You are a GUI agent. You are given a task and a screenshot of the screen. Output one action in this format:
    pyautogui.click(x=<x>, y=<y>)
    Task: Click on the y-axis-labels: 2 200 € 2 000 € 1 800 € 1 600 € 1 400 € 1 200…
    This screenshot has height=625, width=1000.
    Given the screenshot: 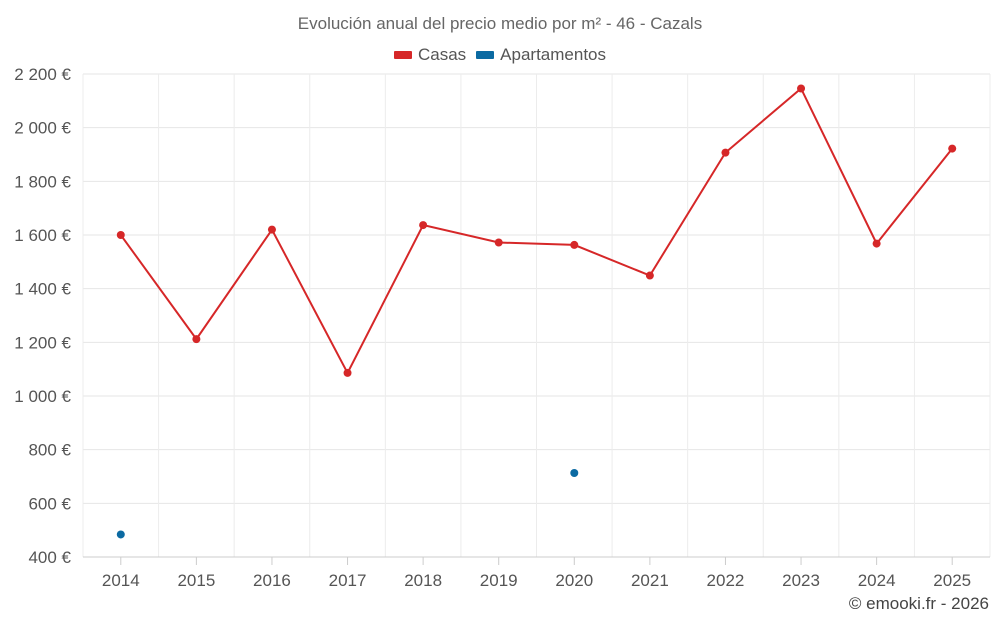 What is the action you would take?
    pyautogui.click(x=42, y=316)
    